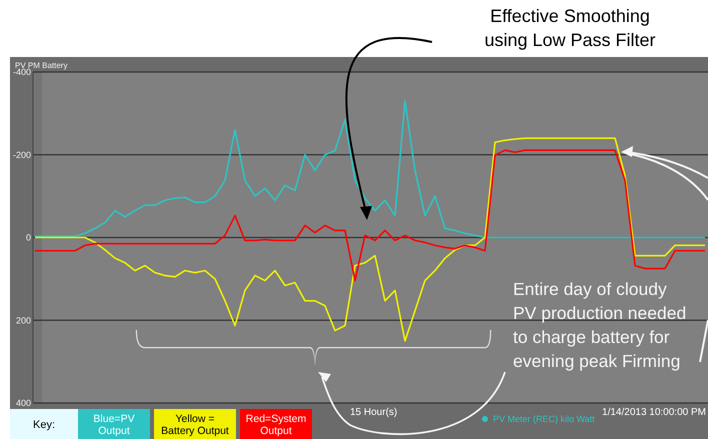  What do you see at coordinates (374, 412) in the screenshot?
I see `x-axis-title: 15 Hour(s)` at bounding box center [374, 412].